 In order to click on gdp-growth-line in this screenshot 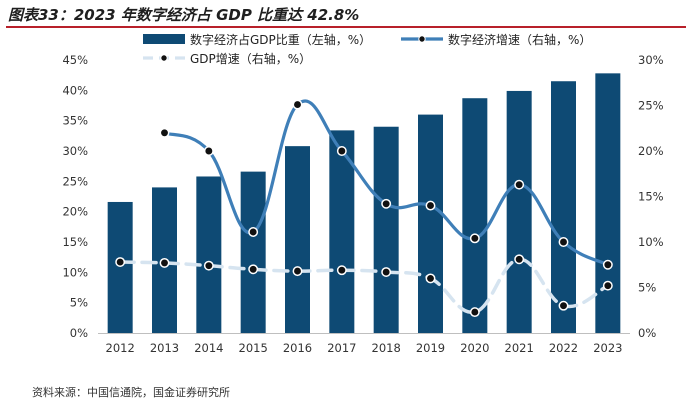, I will do `click(364, 285)`.